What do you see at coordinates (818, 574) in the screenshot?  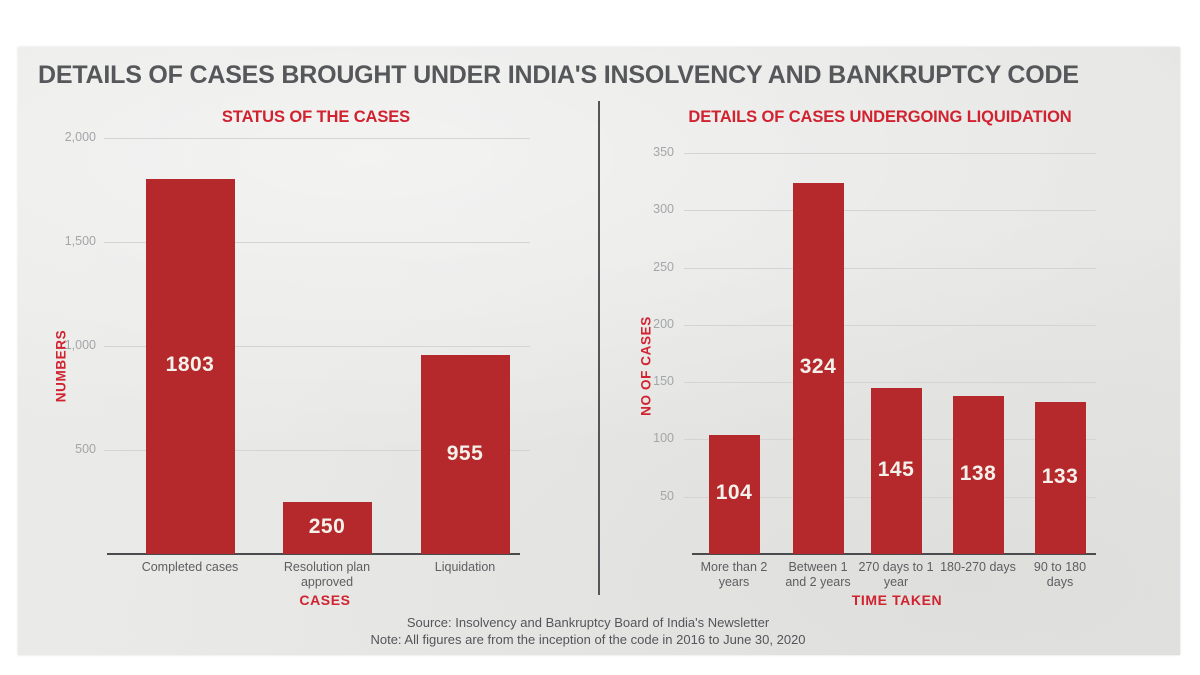 I see `x-tick-label: Between 1 and 2 years` at bounding box center [818, 574].